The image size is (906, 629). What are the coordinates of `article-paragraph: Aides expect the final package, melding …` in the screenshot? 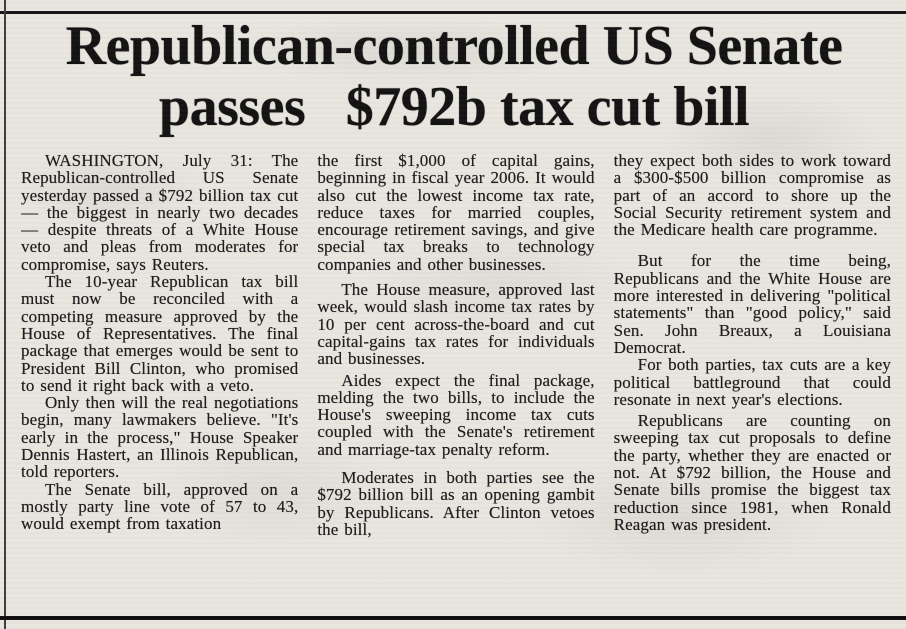 It's located at (456, 414).